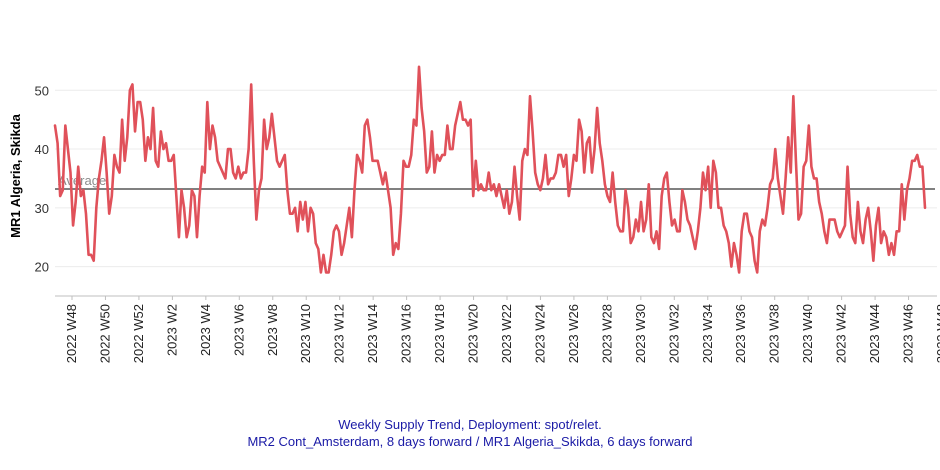 This screenshot has width=940, height=470. What do you see at coordinates (42, 267) in the screenshot?
I see `y-tick-label: 20` at bounding box center [42, 267].